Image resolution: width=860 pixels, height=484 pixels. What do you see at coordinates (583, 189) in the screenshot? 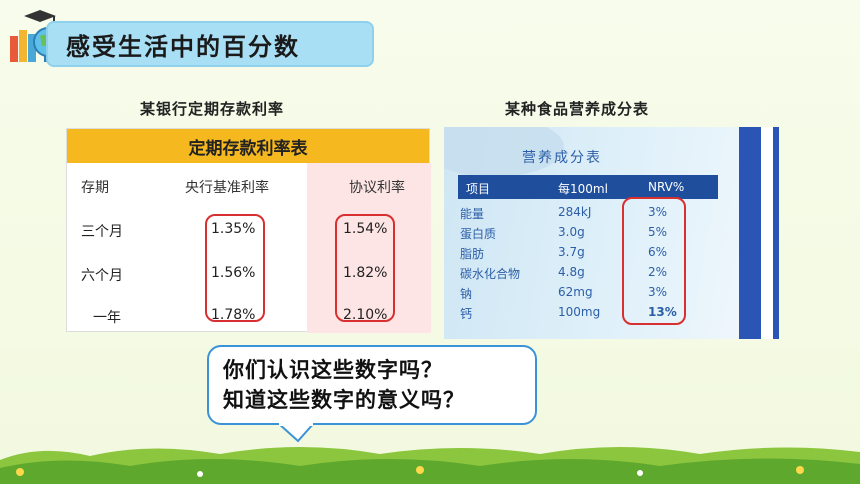
I see `nutri-col-amount: 每100ml` at bounding box center [583, 189].